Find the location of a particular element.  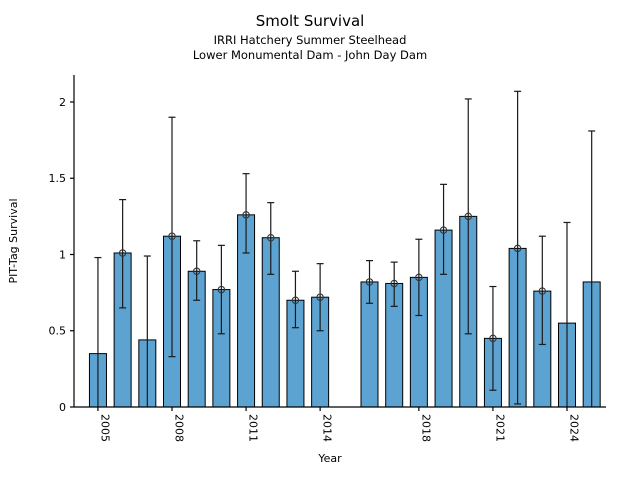

chart-title: Smolt Survival is located at coordinates (310, 21).